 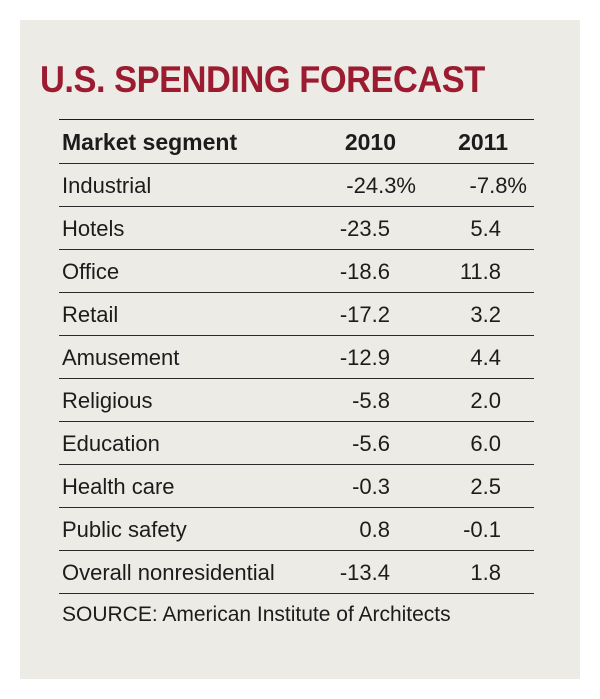 What do you see at coordinates (296, 313) in the screenshot?
I see `table-row: Retail -17.2 3.2` at bounding box center [296, 313].